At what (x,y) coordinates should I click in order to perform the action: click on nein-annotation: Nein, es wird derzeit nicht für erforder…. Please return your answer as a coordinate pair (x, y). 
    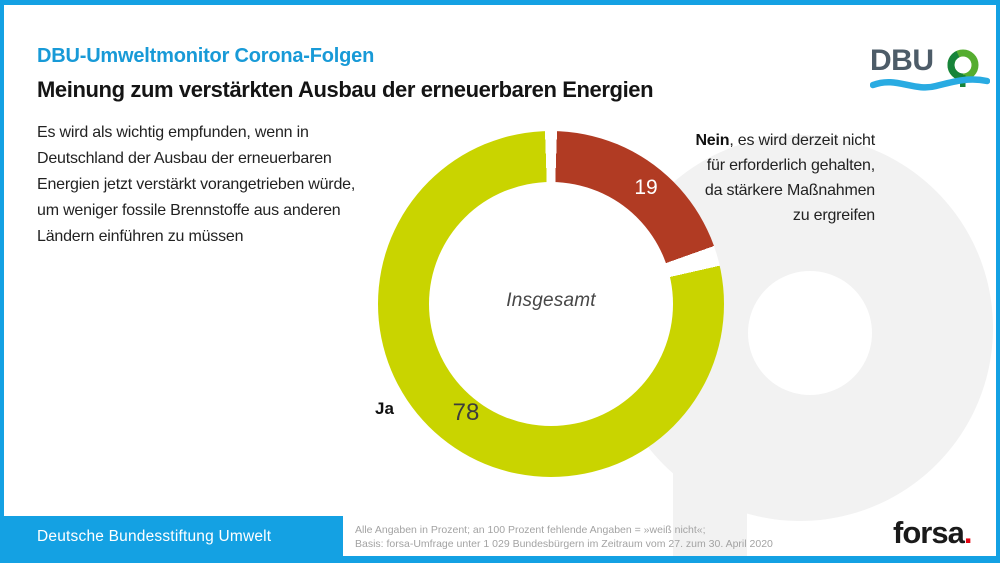
    Looking at the image, I should click on (785, 178).